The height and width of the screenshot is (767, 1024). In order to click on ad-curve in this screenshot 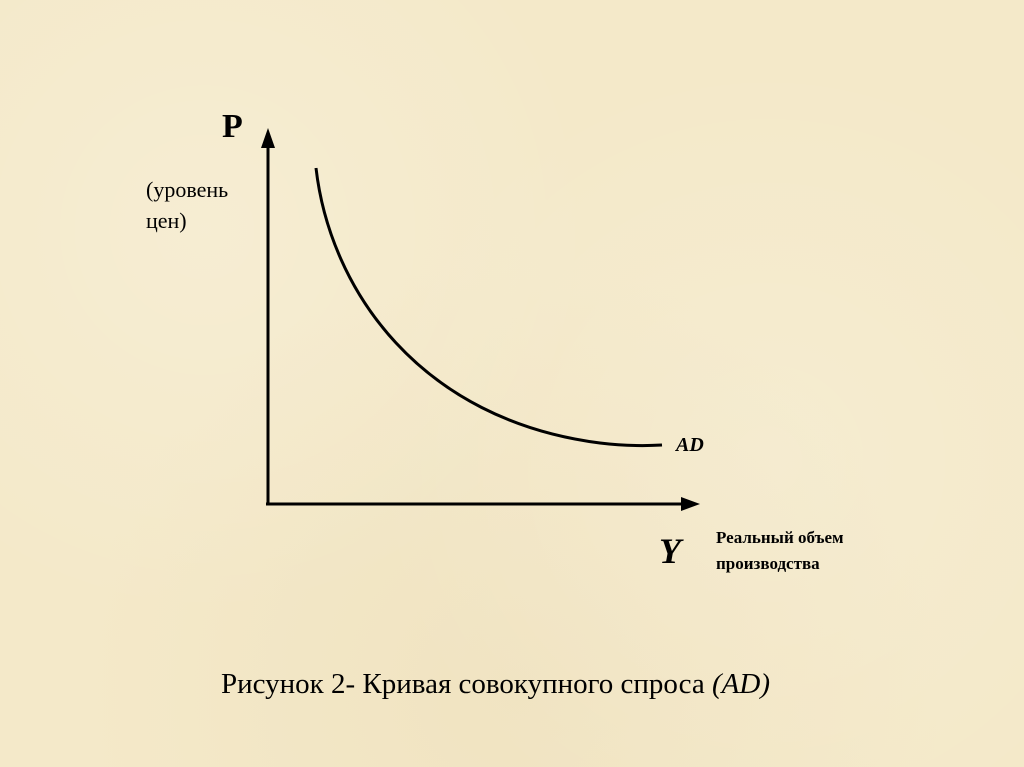, I will do `click(488, 307)`.